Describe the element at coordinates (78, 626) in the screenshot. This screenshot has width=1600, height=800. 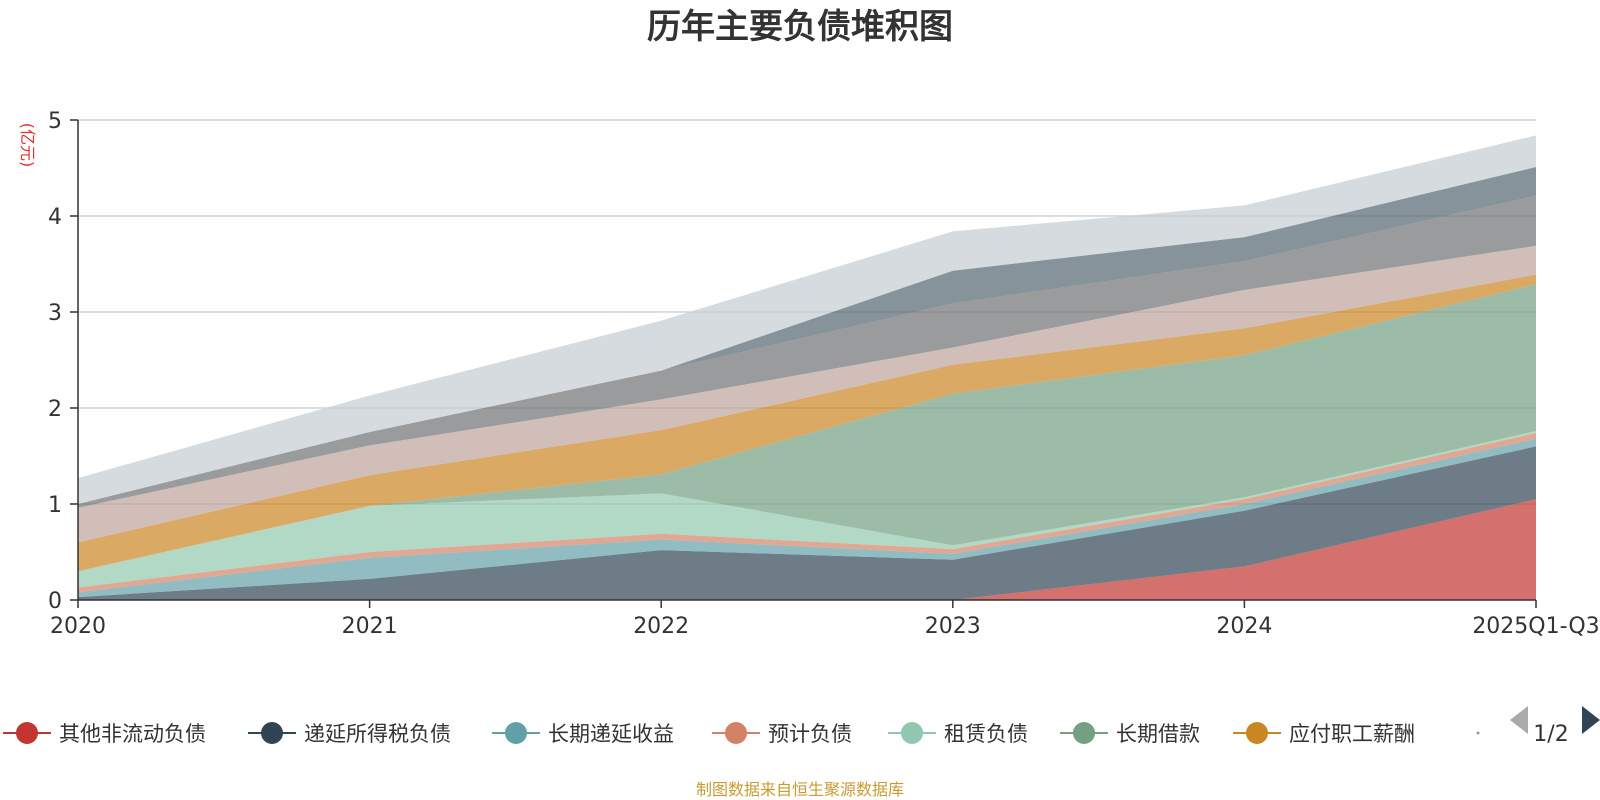
I see `x-tick-label: 2020` at that location.